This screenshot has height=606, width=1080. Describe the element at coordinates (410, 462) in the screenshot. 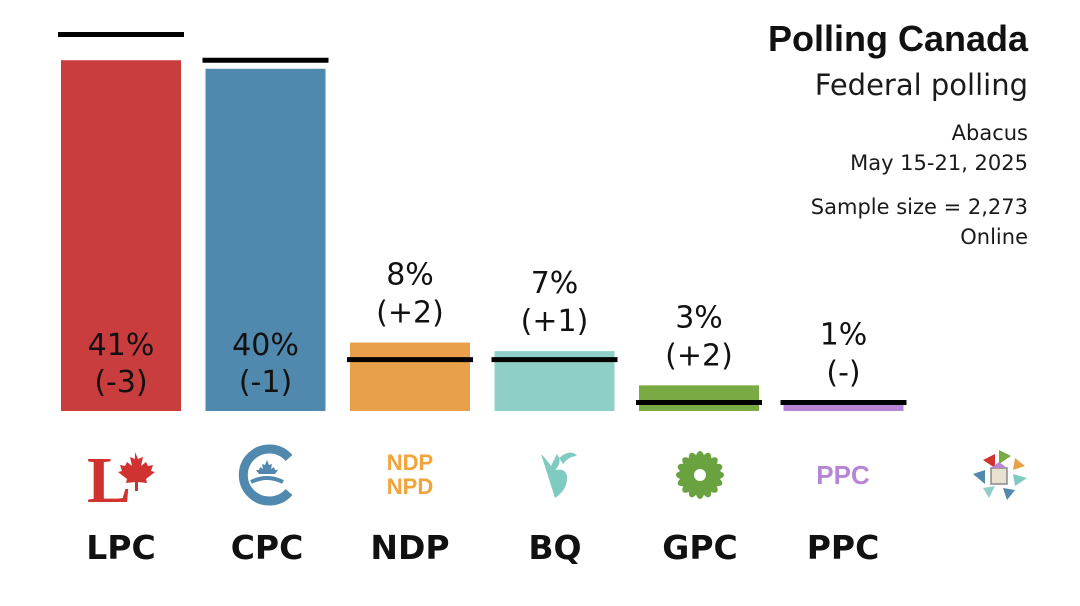

I see `ndp-logo-top: NDP` at that location.